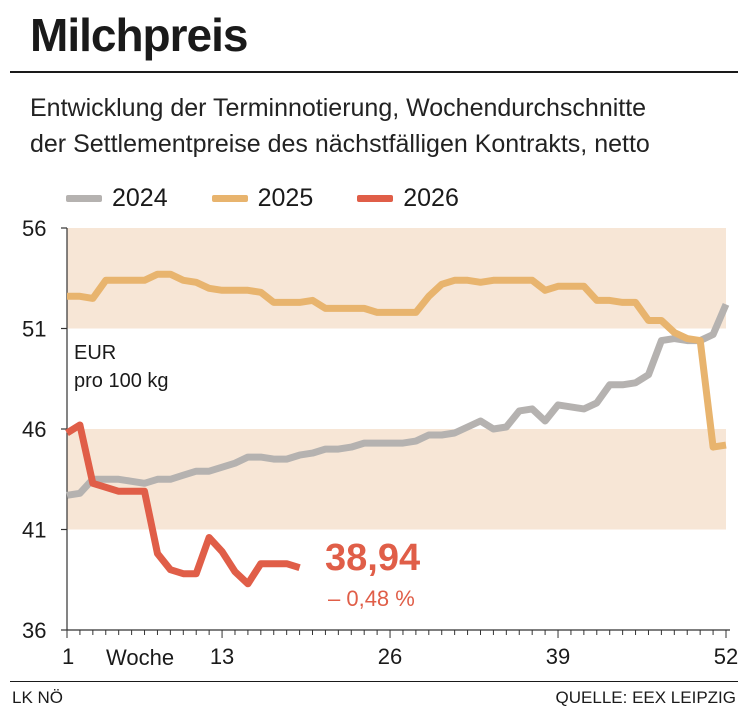  What do you see at coordinates (140, 657) in the screenshot?
I see `x-axis-label: Woche` at bounding box center [140, 657].